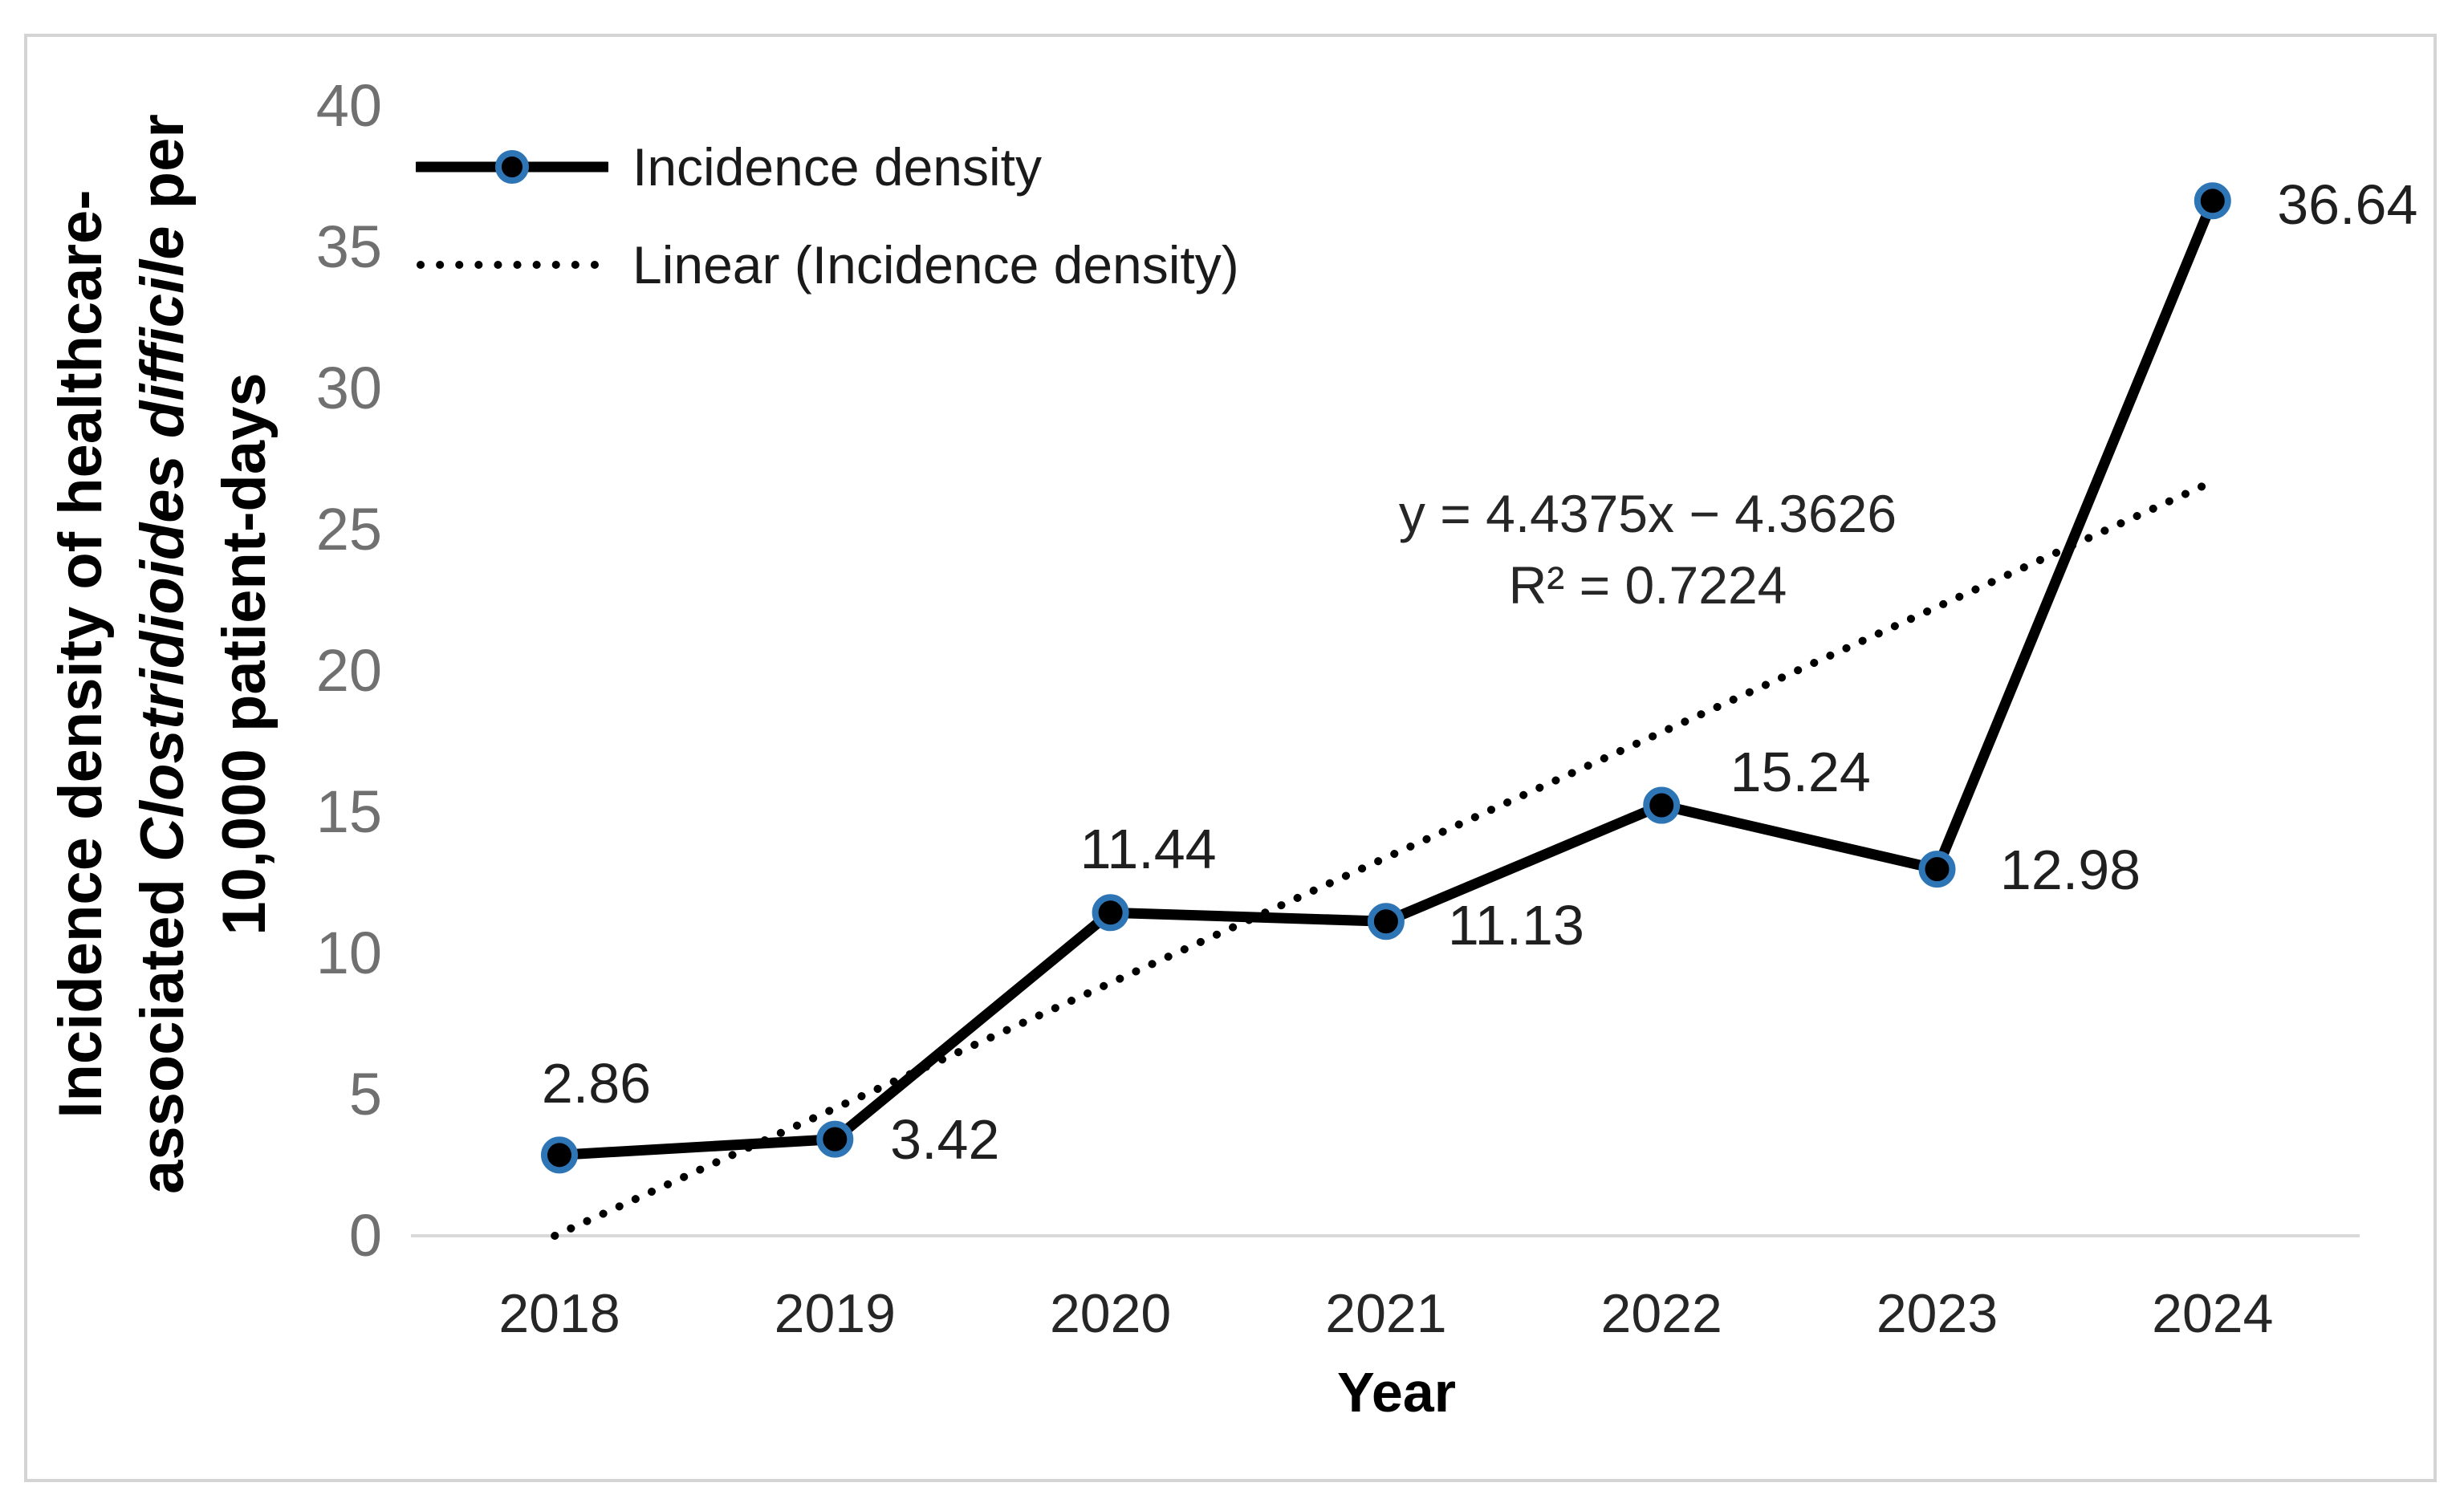 Image resolution: width=2464 pixels, height=1503 pixels. I want to click on x-tick-label: 2021, so click(1386, 1313).